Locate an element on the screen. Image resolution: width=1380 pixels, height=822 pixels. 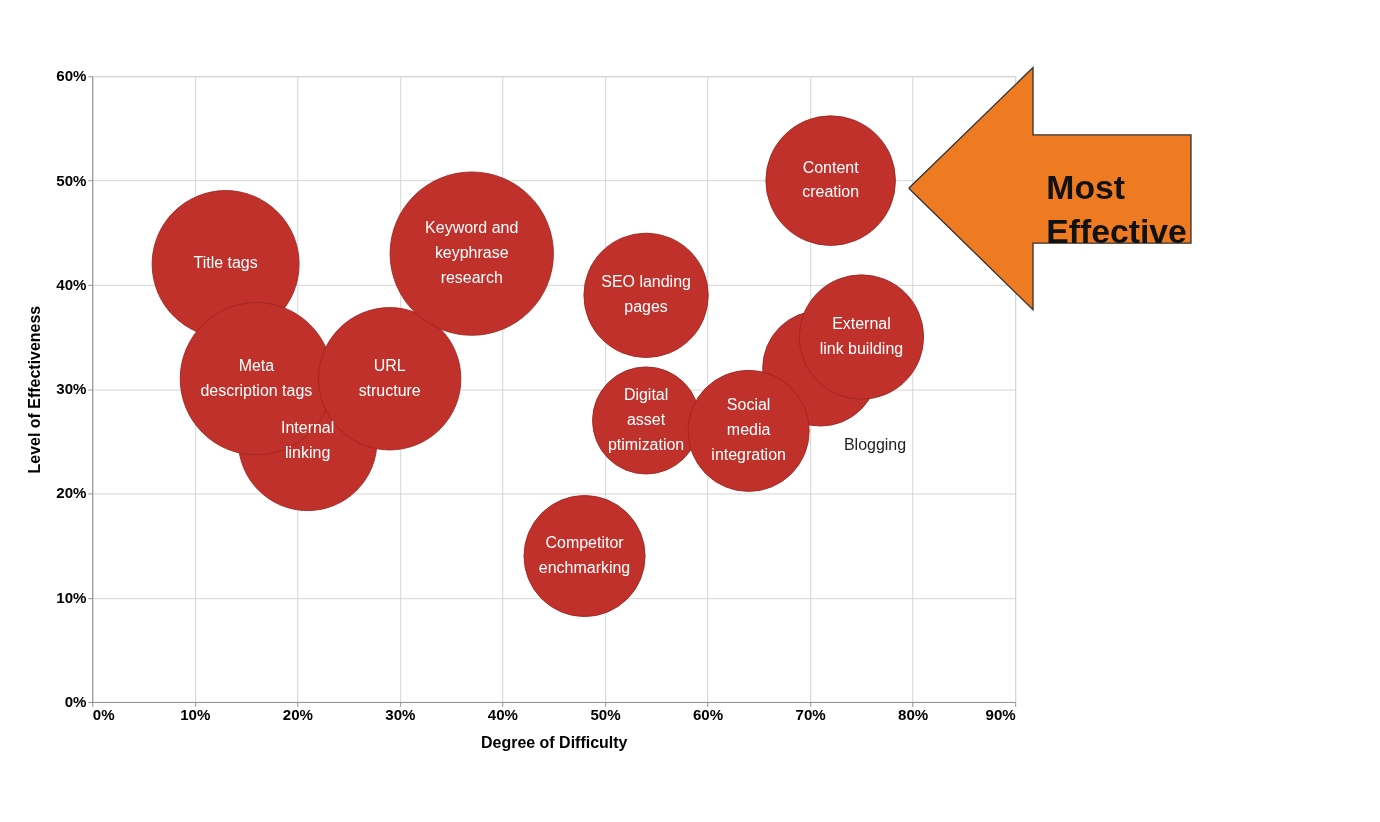
x-tick-label: 10% is located at coordinates (195, 715).